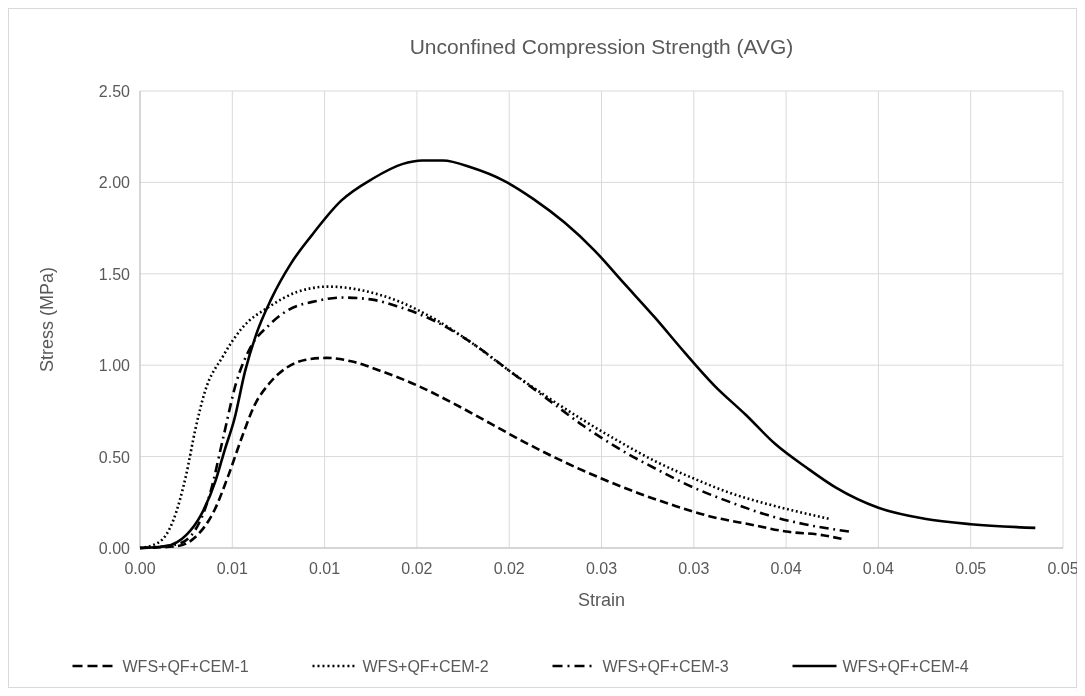 The width and height of the screenshot is (1085, 696). What do you see at coordinates (185, 666) in the screenshot?
I see `legend-label: WFS+QF+CEM-1` at bounding box center [185, 666].